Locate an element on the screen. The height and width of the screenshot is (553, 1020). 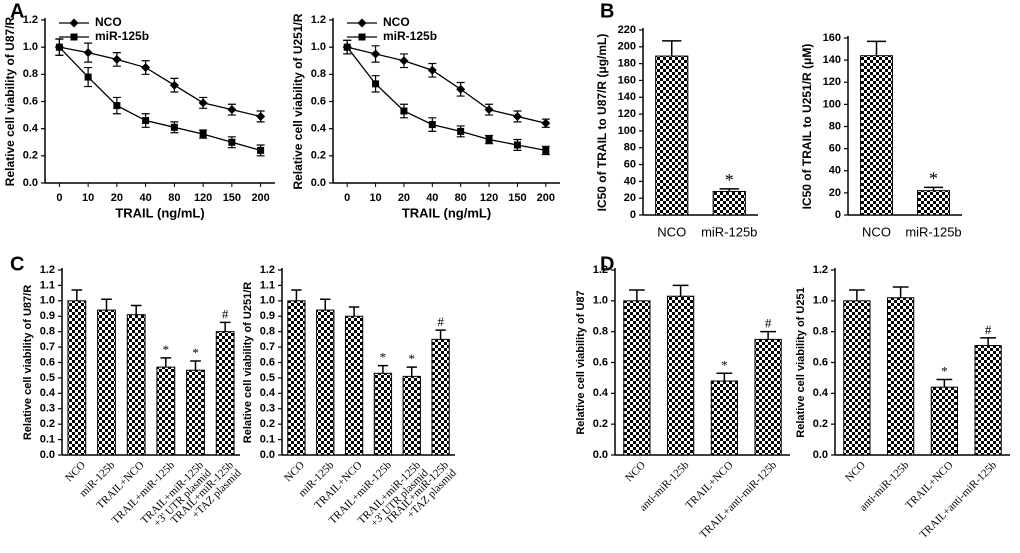
x-tick-label: NCO is located at coordinates (876, 231).